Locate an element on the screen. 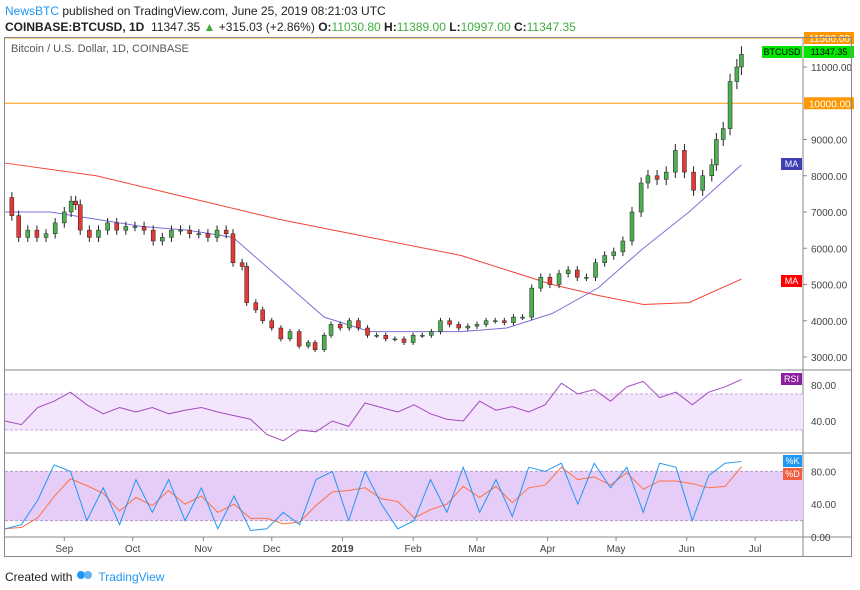 Image resolution: width=860 pixels, height=590 pixels. x-tick-label: 2019 is located at coordinates (342, 549).